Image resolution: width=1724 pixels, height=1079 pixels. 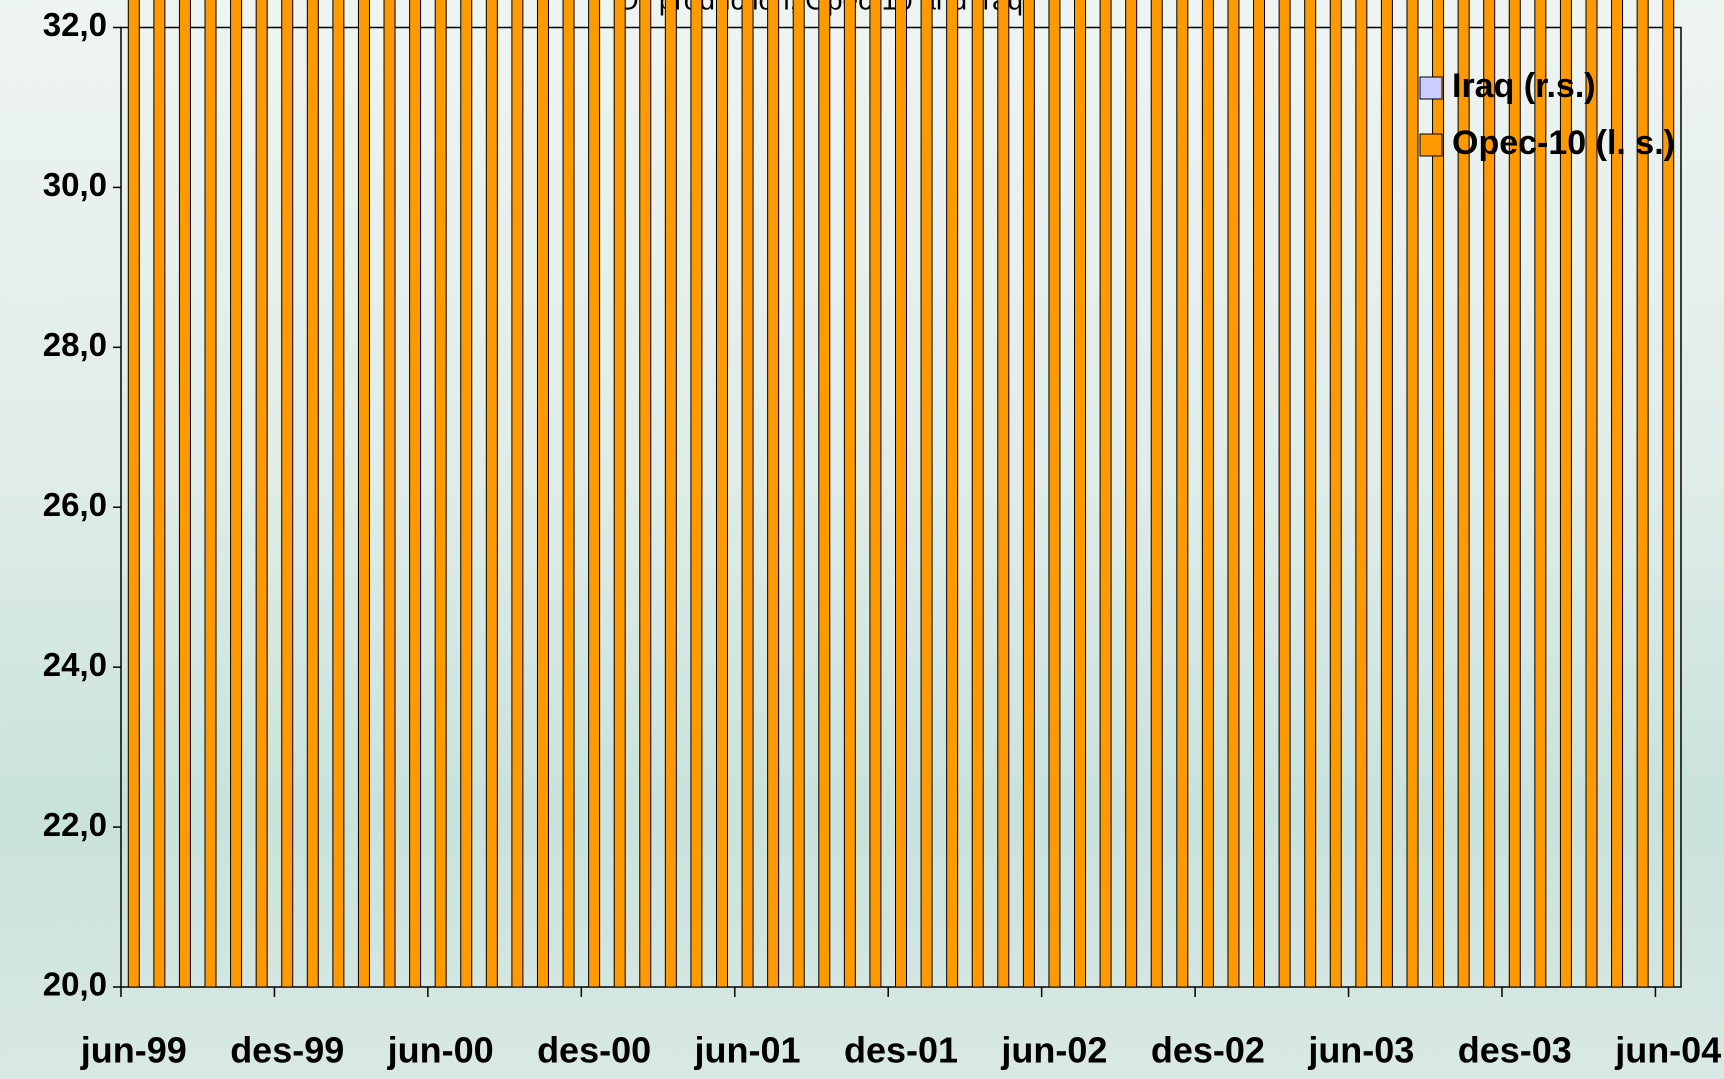 What do you see at coordinates (75, 664) in the screenshot?
I see `y-tick-label: 24,0` at bounding box center [75, 664].